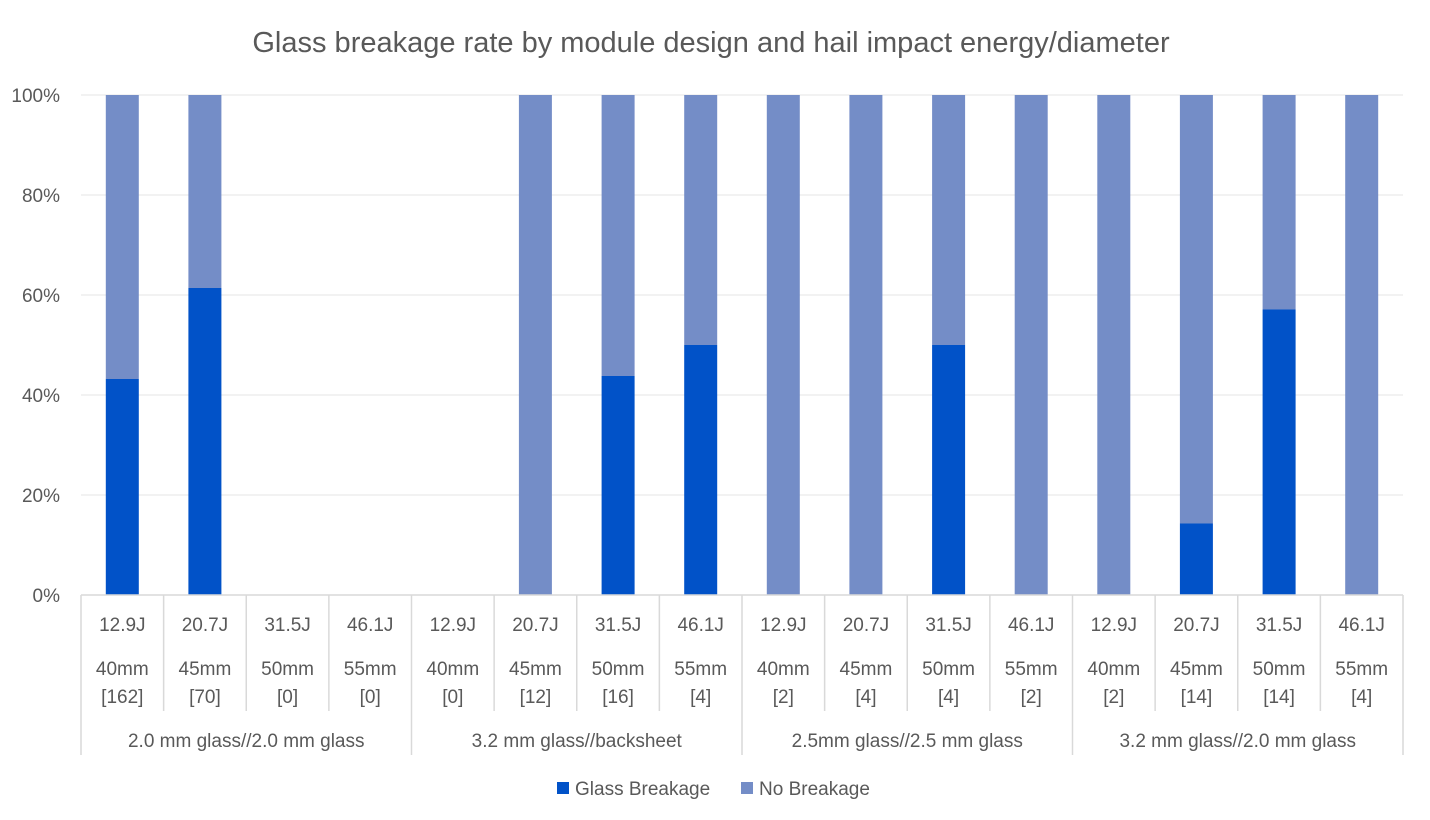 This screenshot has width=1430, height=820. I want to click on y-tick-label: 80%, so click(41, 196).